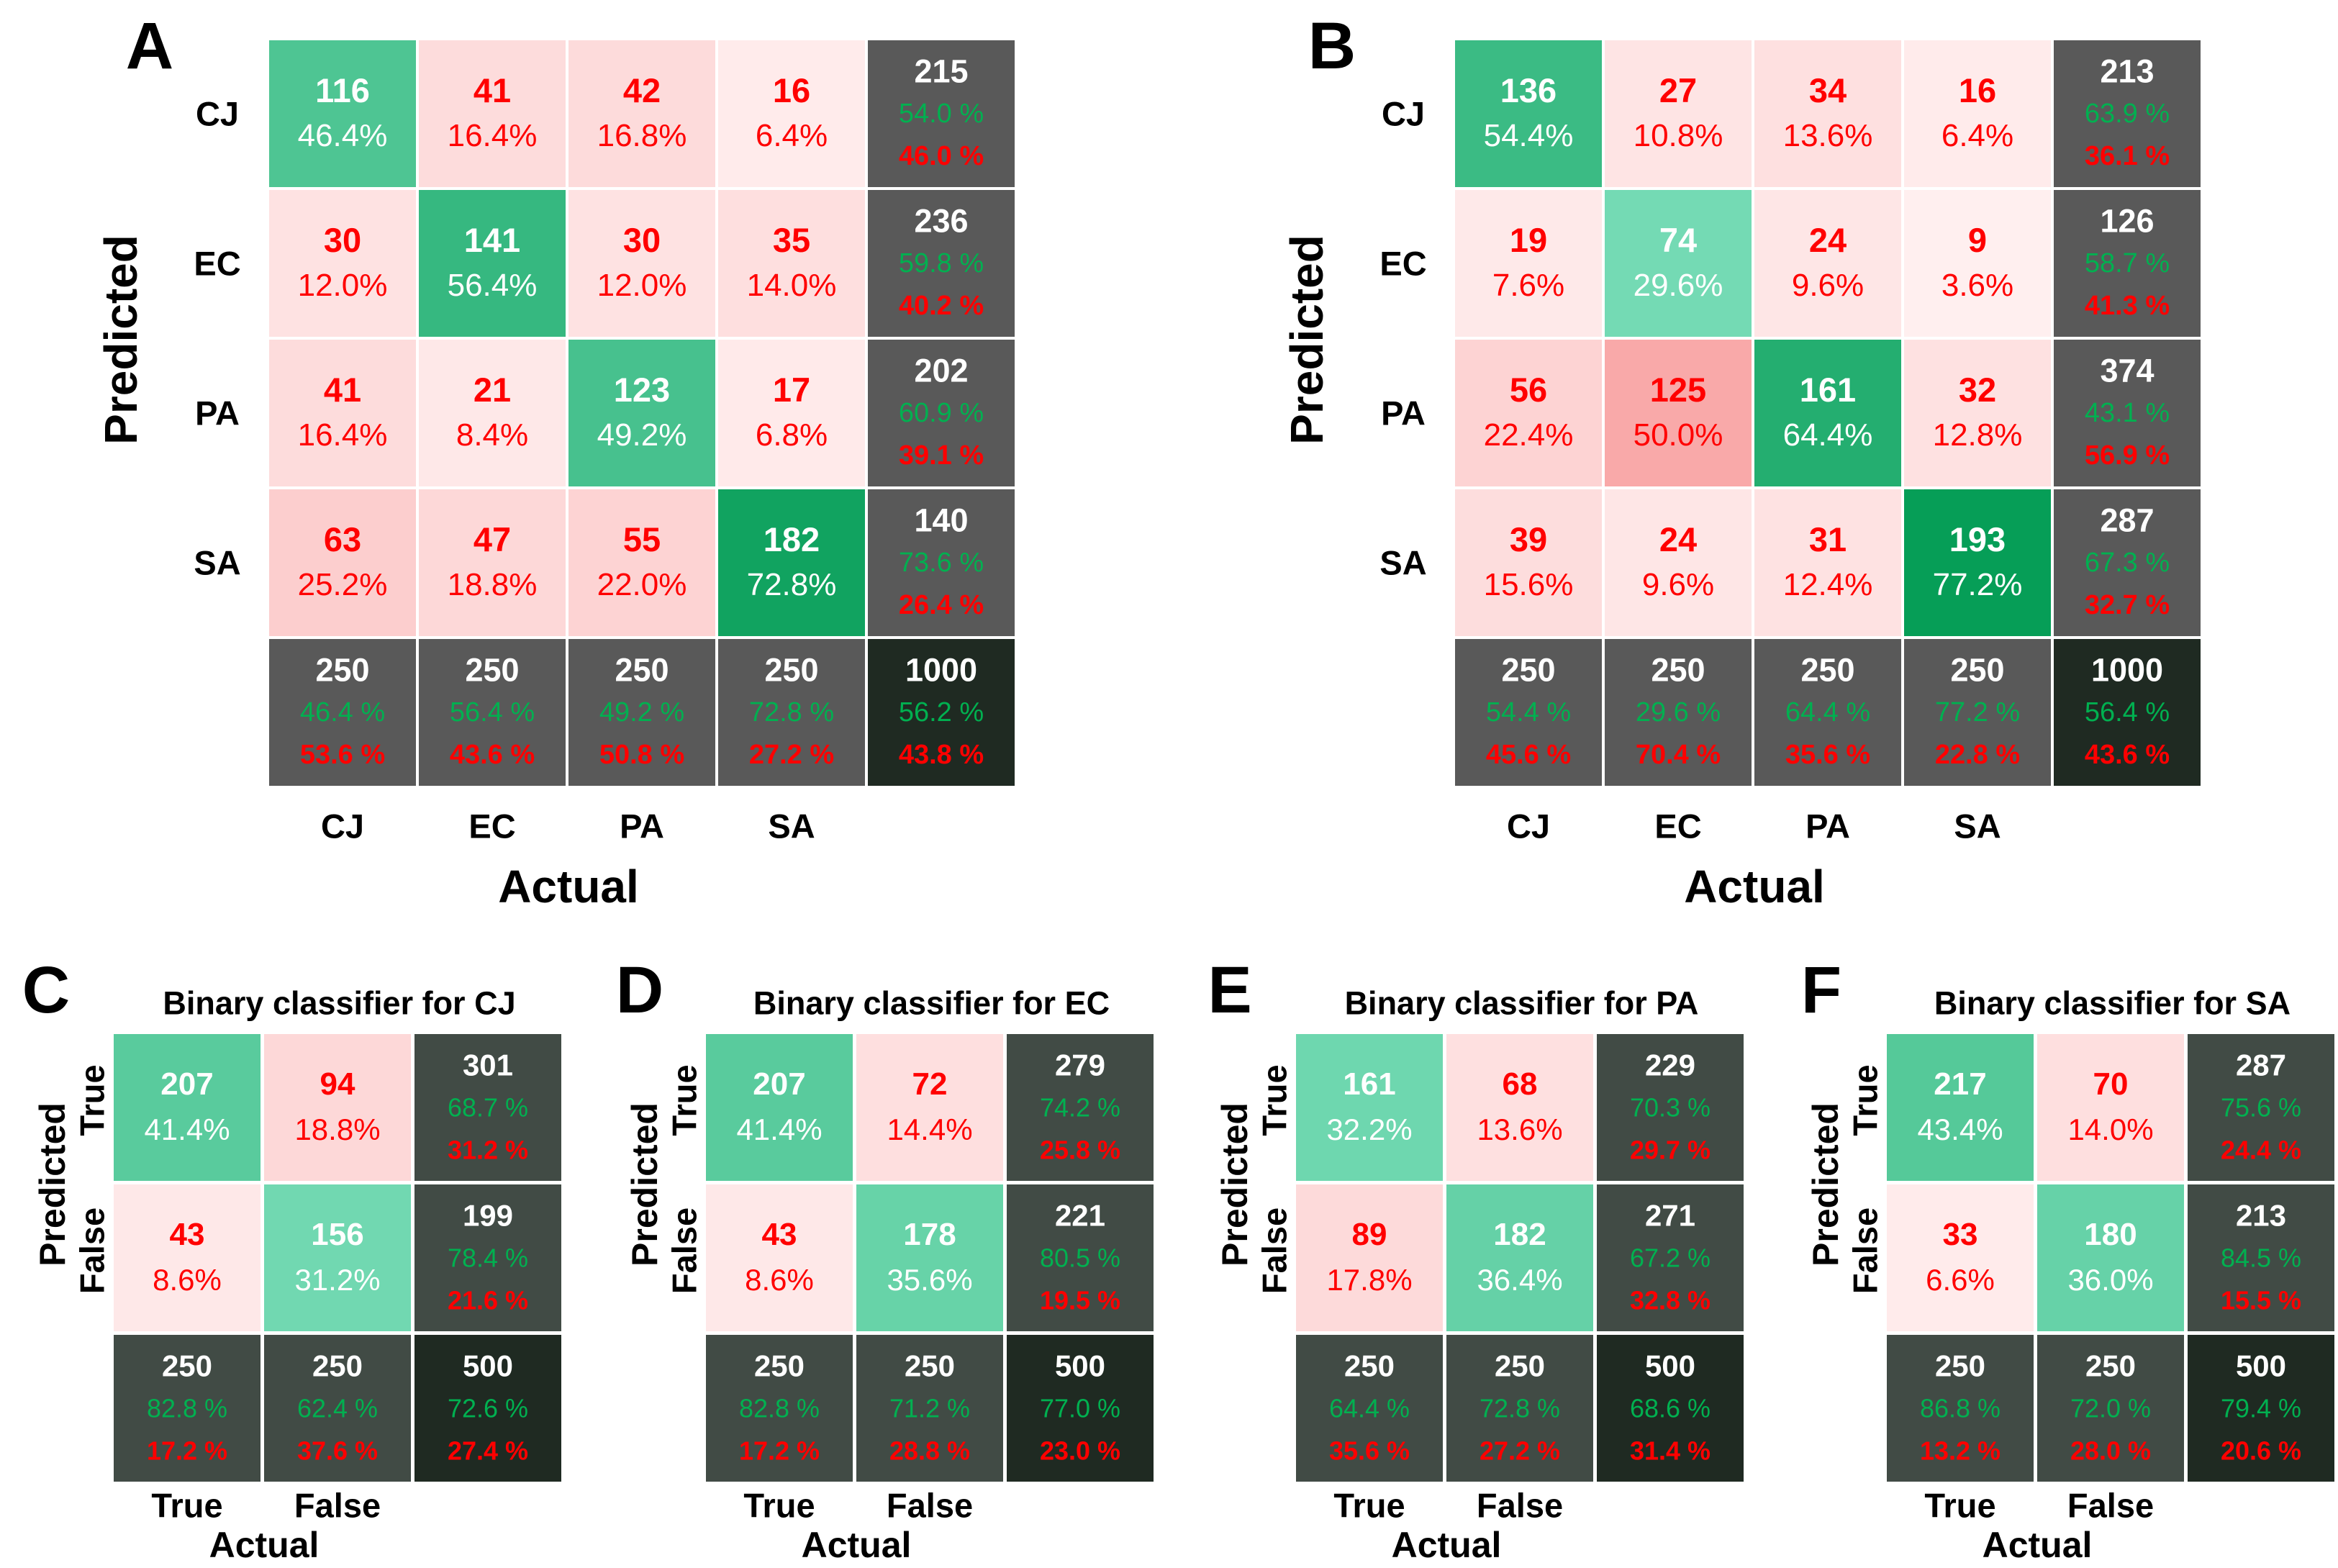 The image size is (2338, 1568). Describe the element at coordinates (642, 135) in the screenshot. I see `cell-percent: 16.8%` at that location.